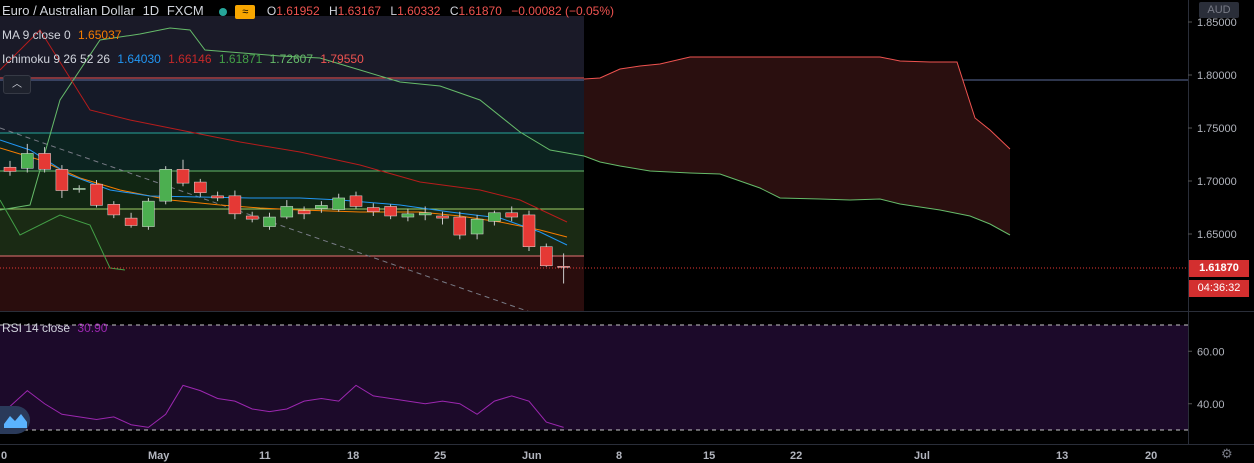 This screenshot has height=463, width=1254. I want to click on ichimoku-cloud, so click(797, 146).